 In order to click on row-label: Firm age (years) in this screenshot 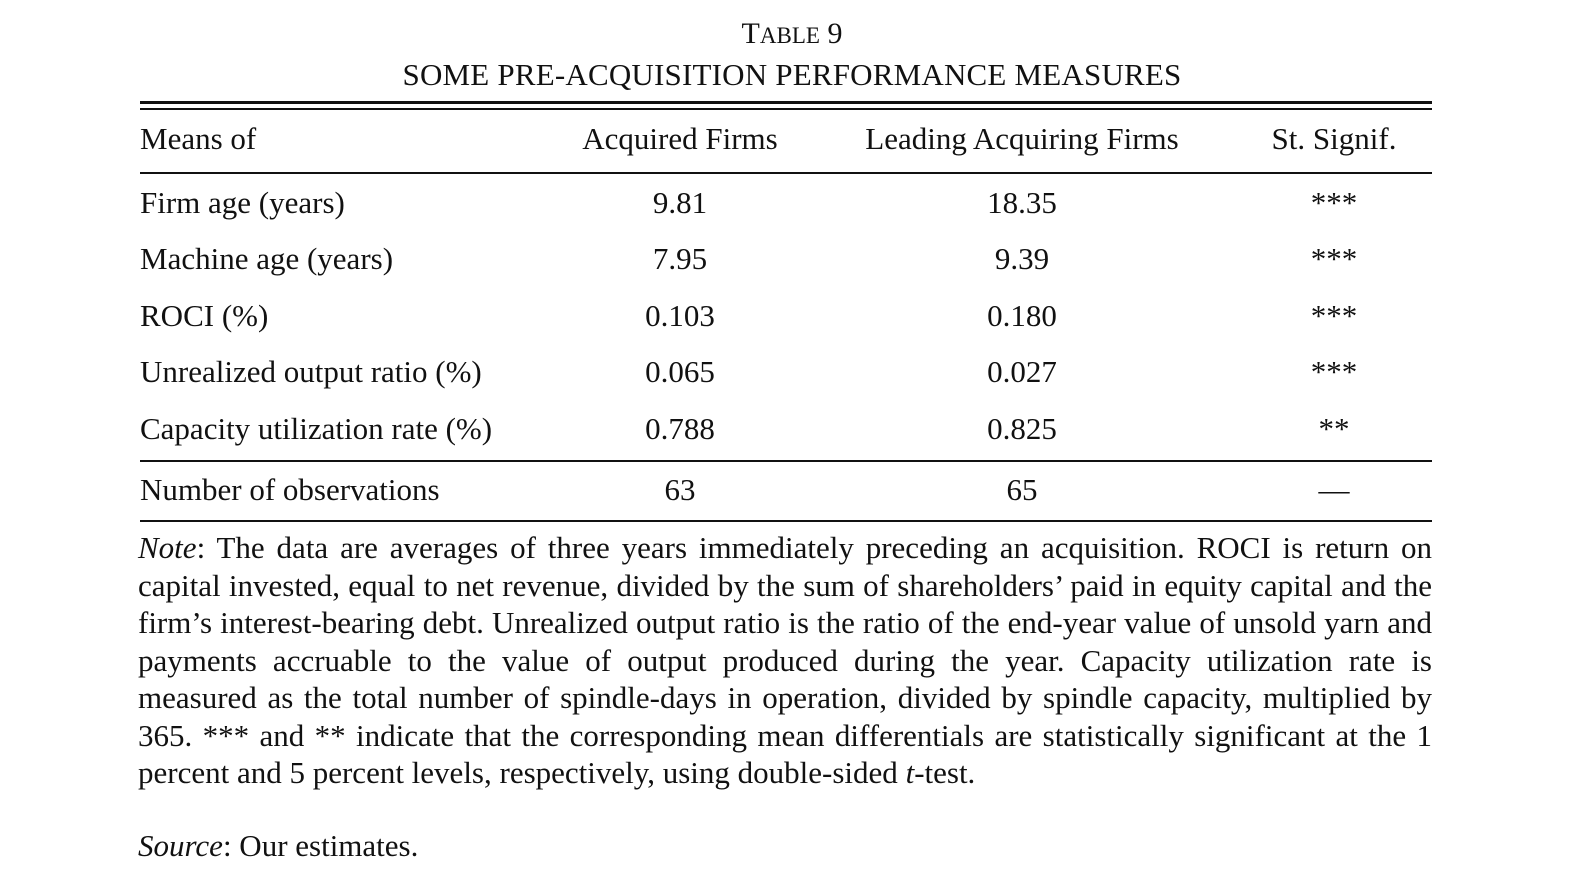, I will do `click(242, 202)`.